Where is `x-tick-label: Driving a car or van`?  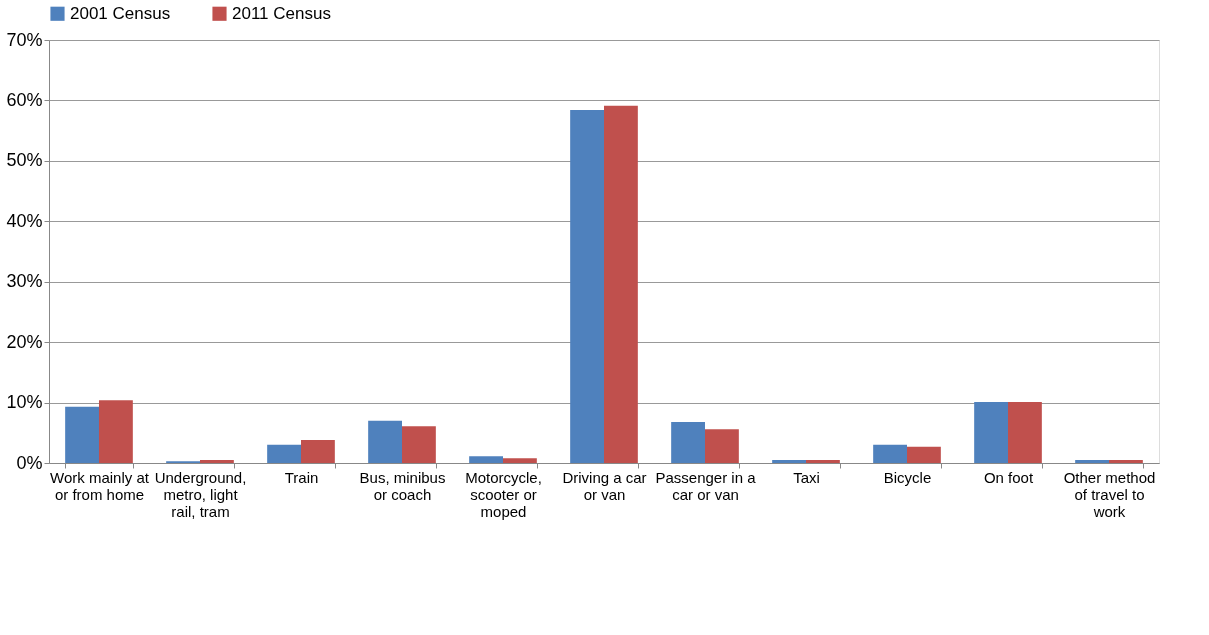
x-tick-label: Driving a car or van is located at coordinates (604, 485).